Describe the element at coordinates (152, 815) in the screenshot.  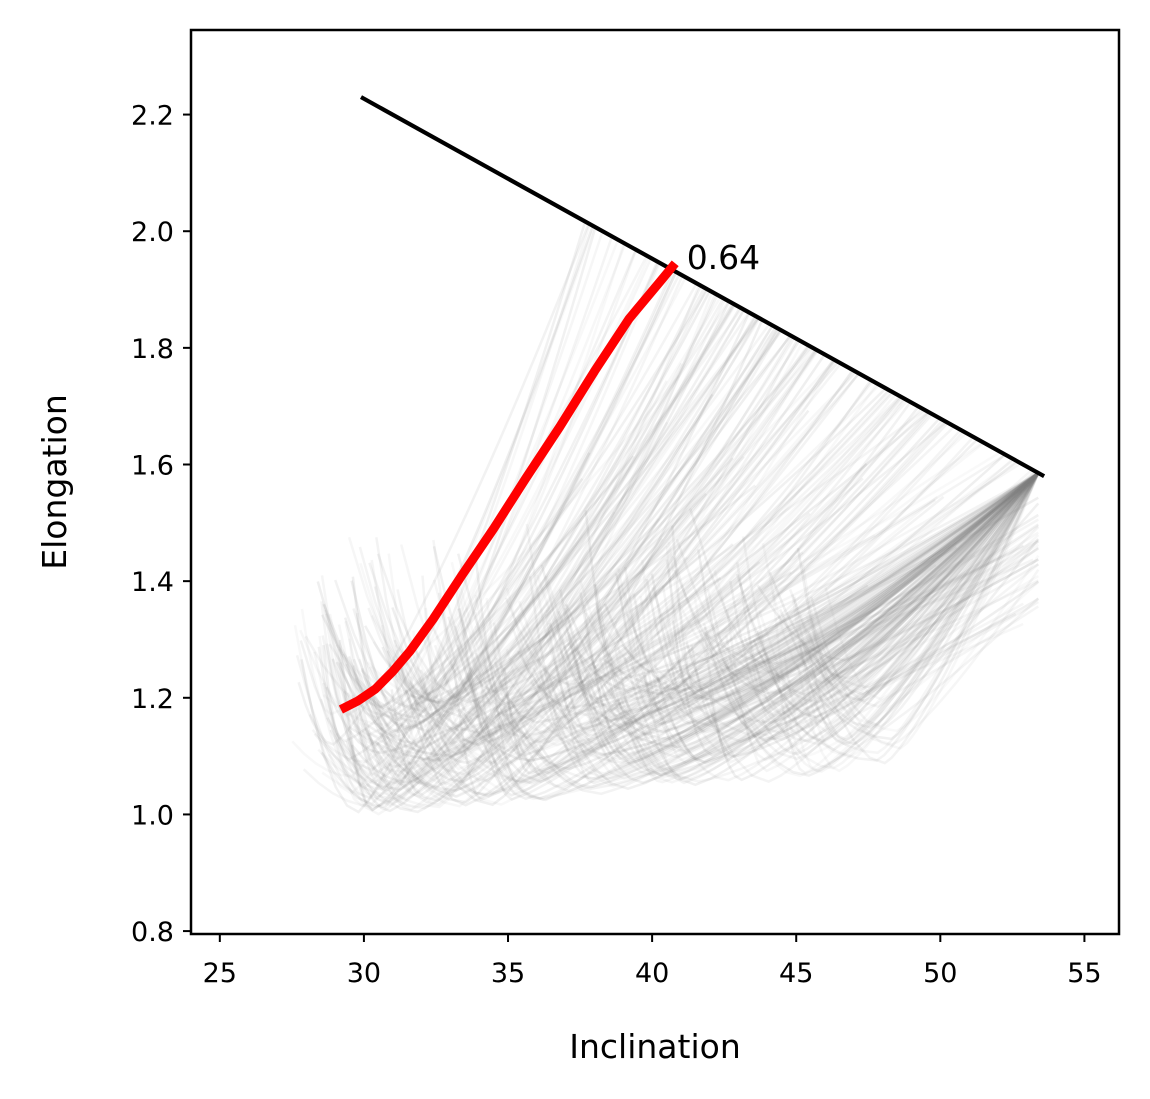
I see `y-tick-label: 1.0` at that location.